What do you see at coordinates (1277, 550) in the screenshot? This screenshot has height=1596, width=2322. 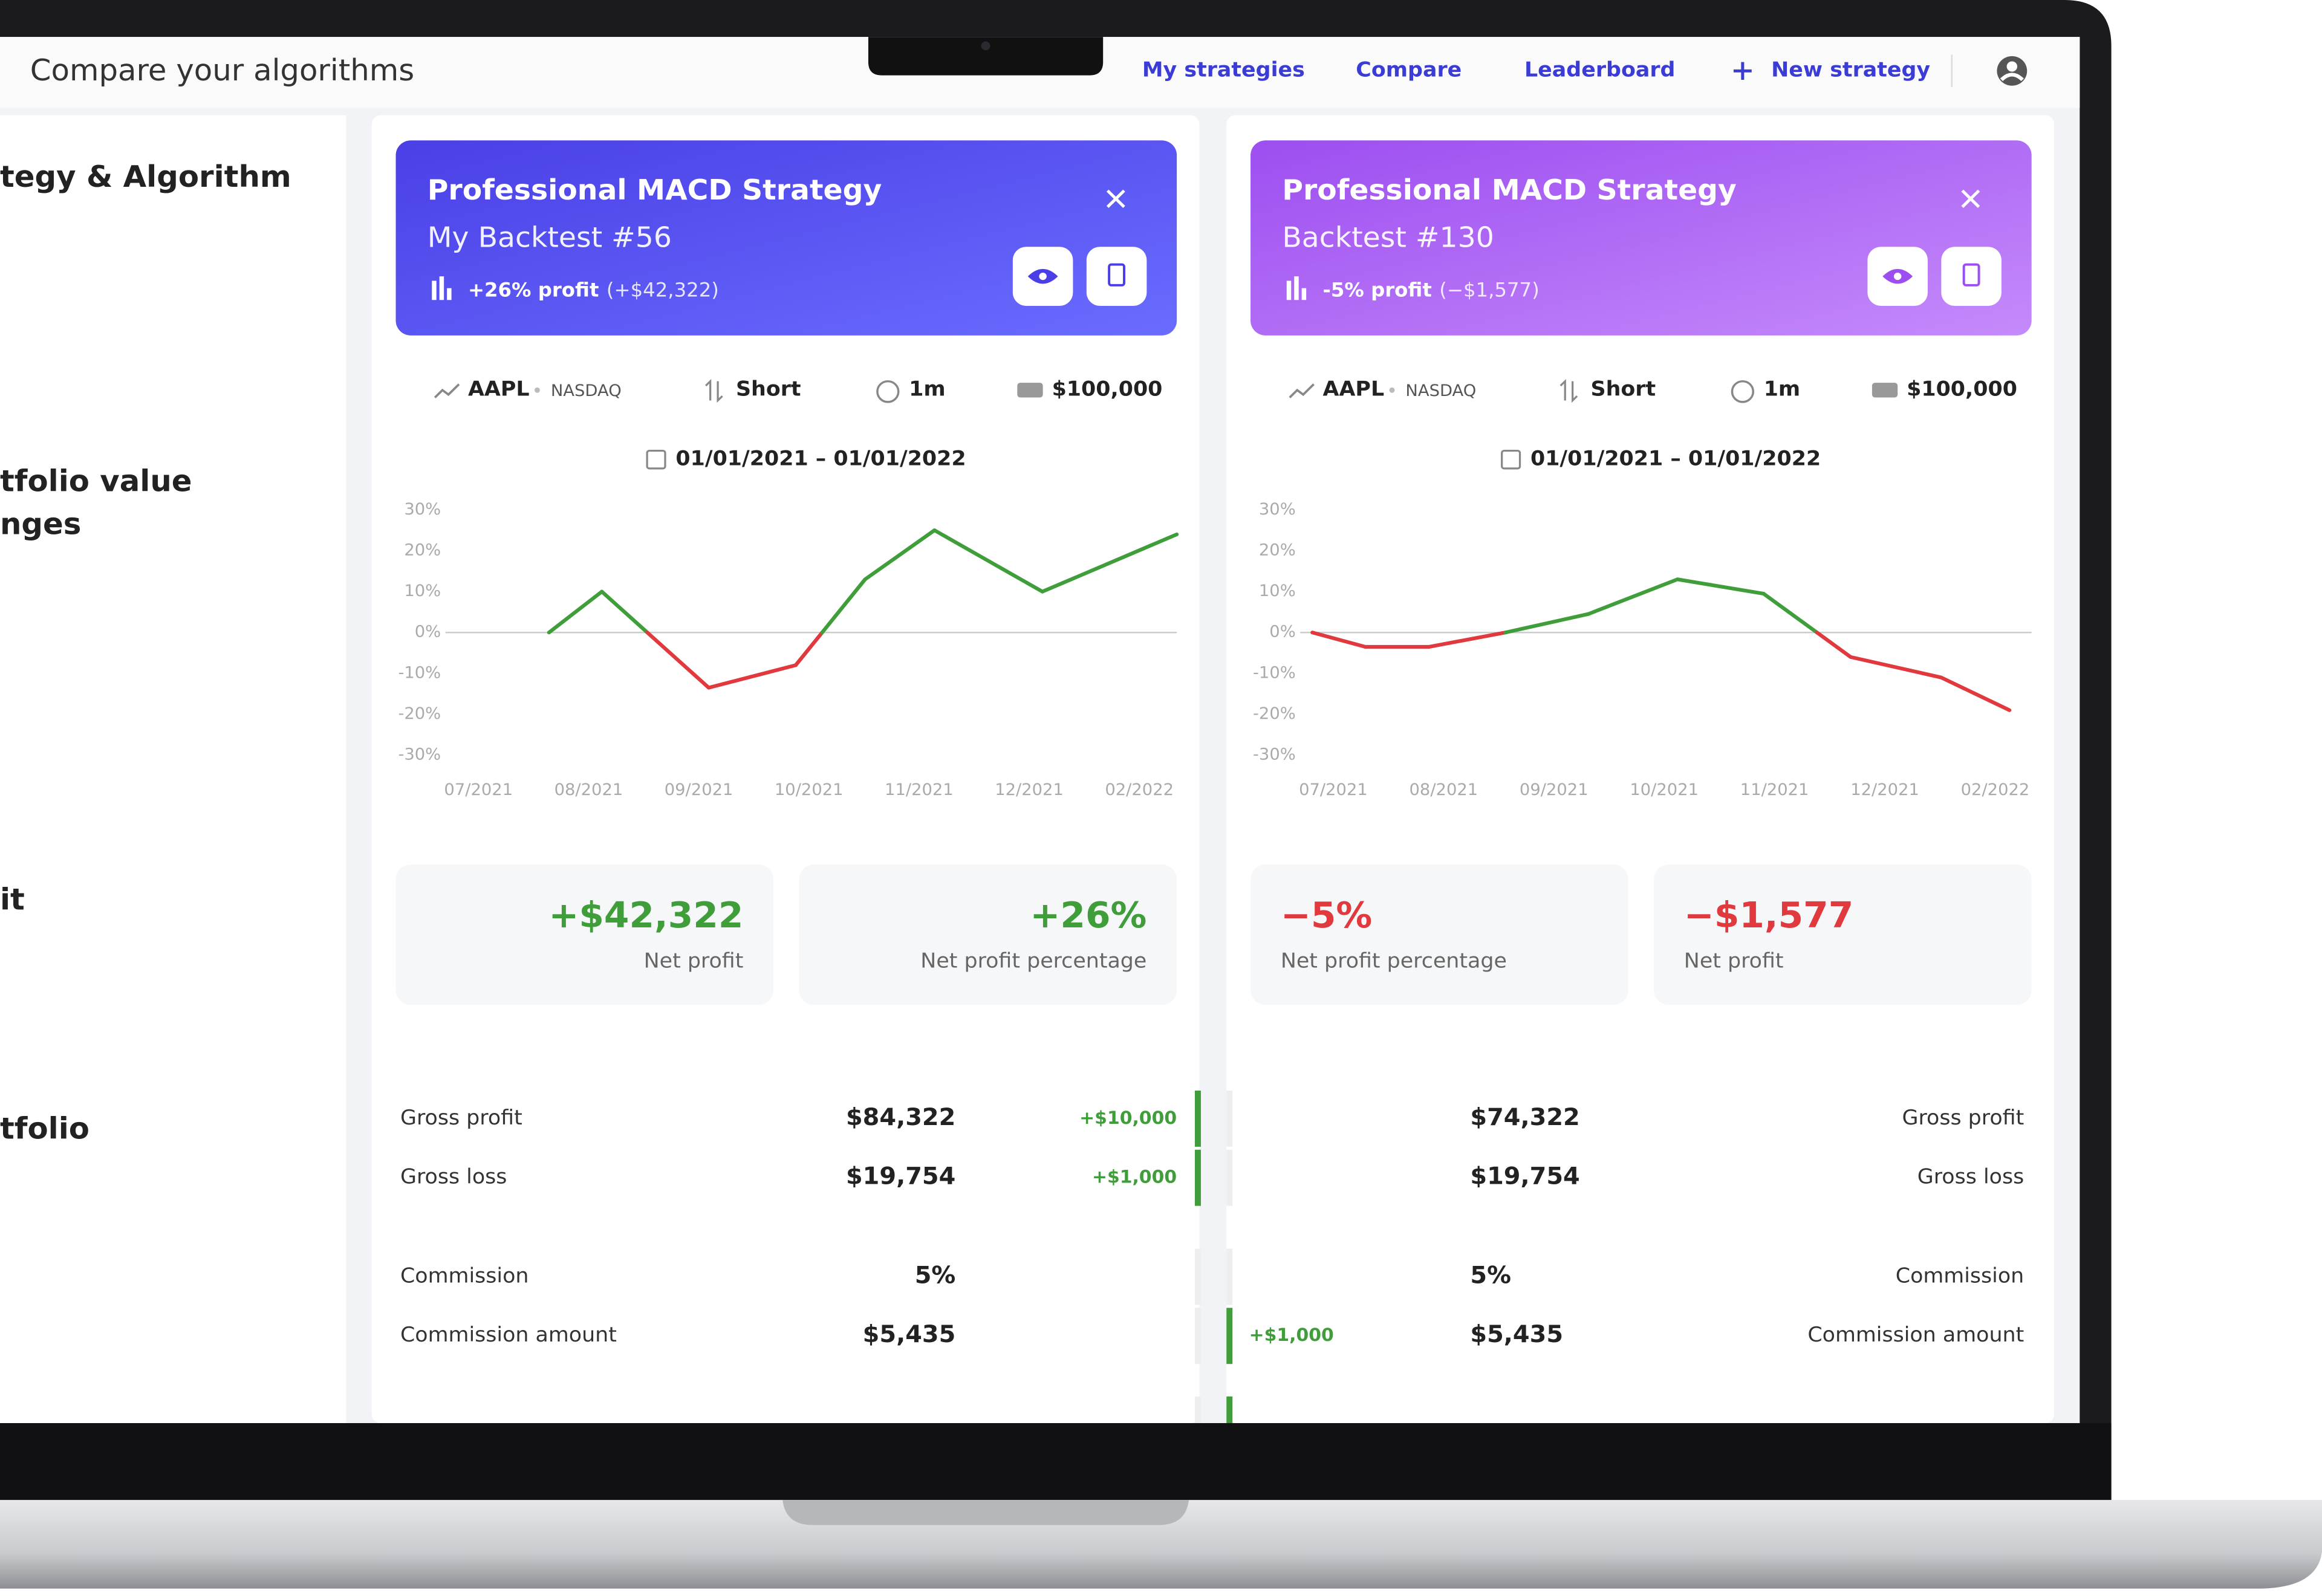 I see `y-tick-label: 20%` at bounding box center [1277, 550].